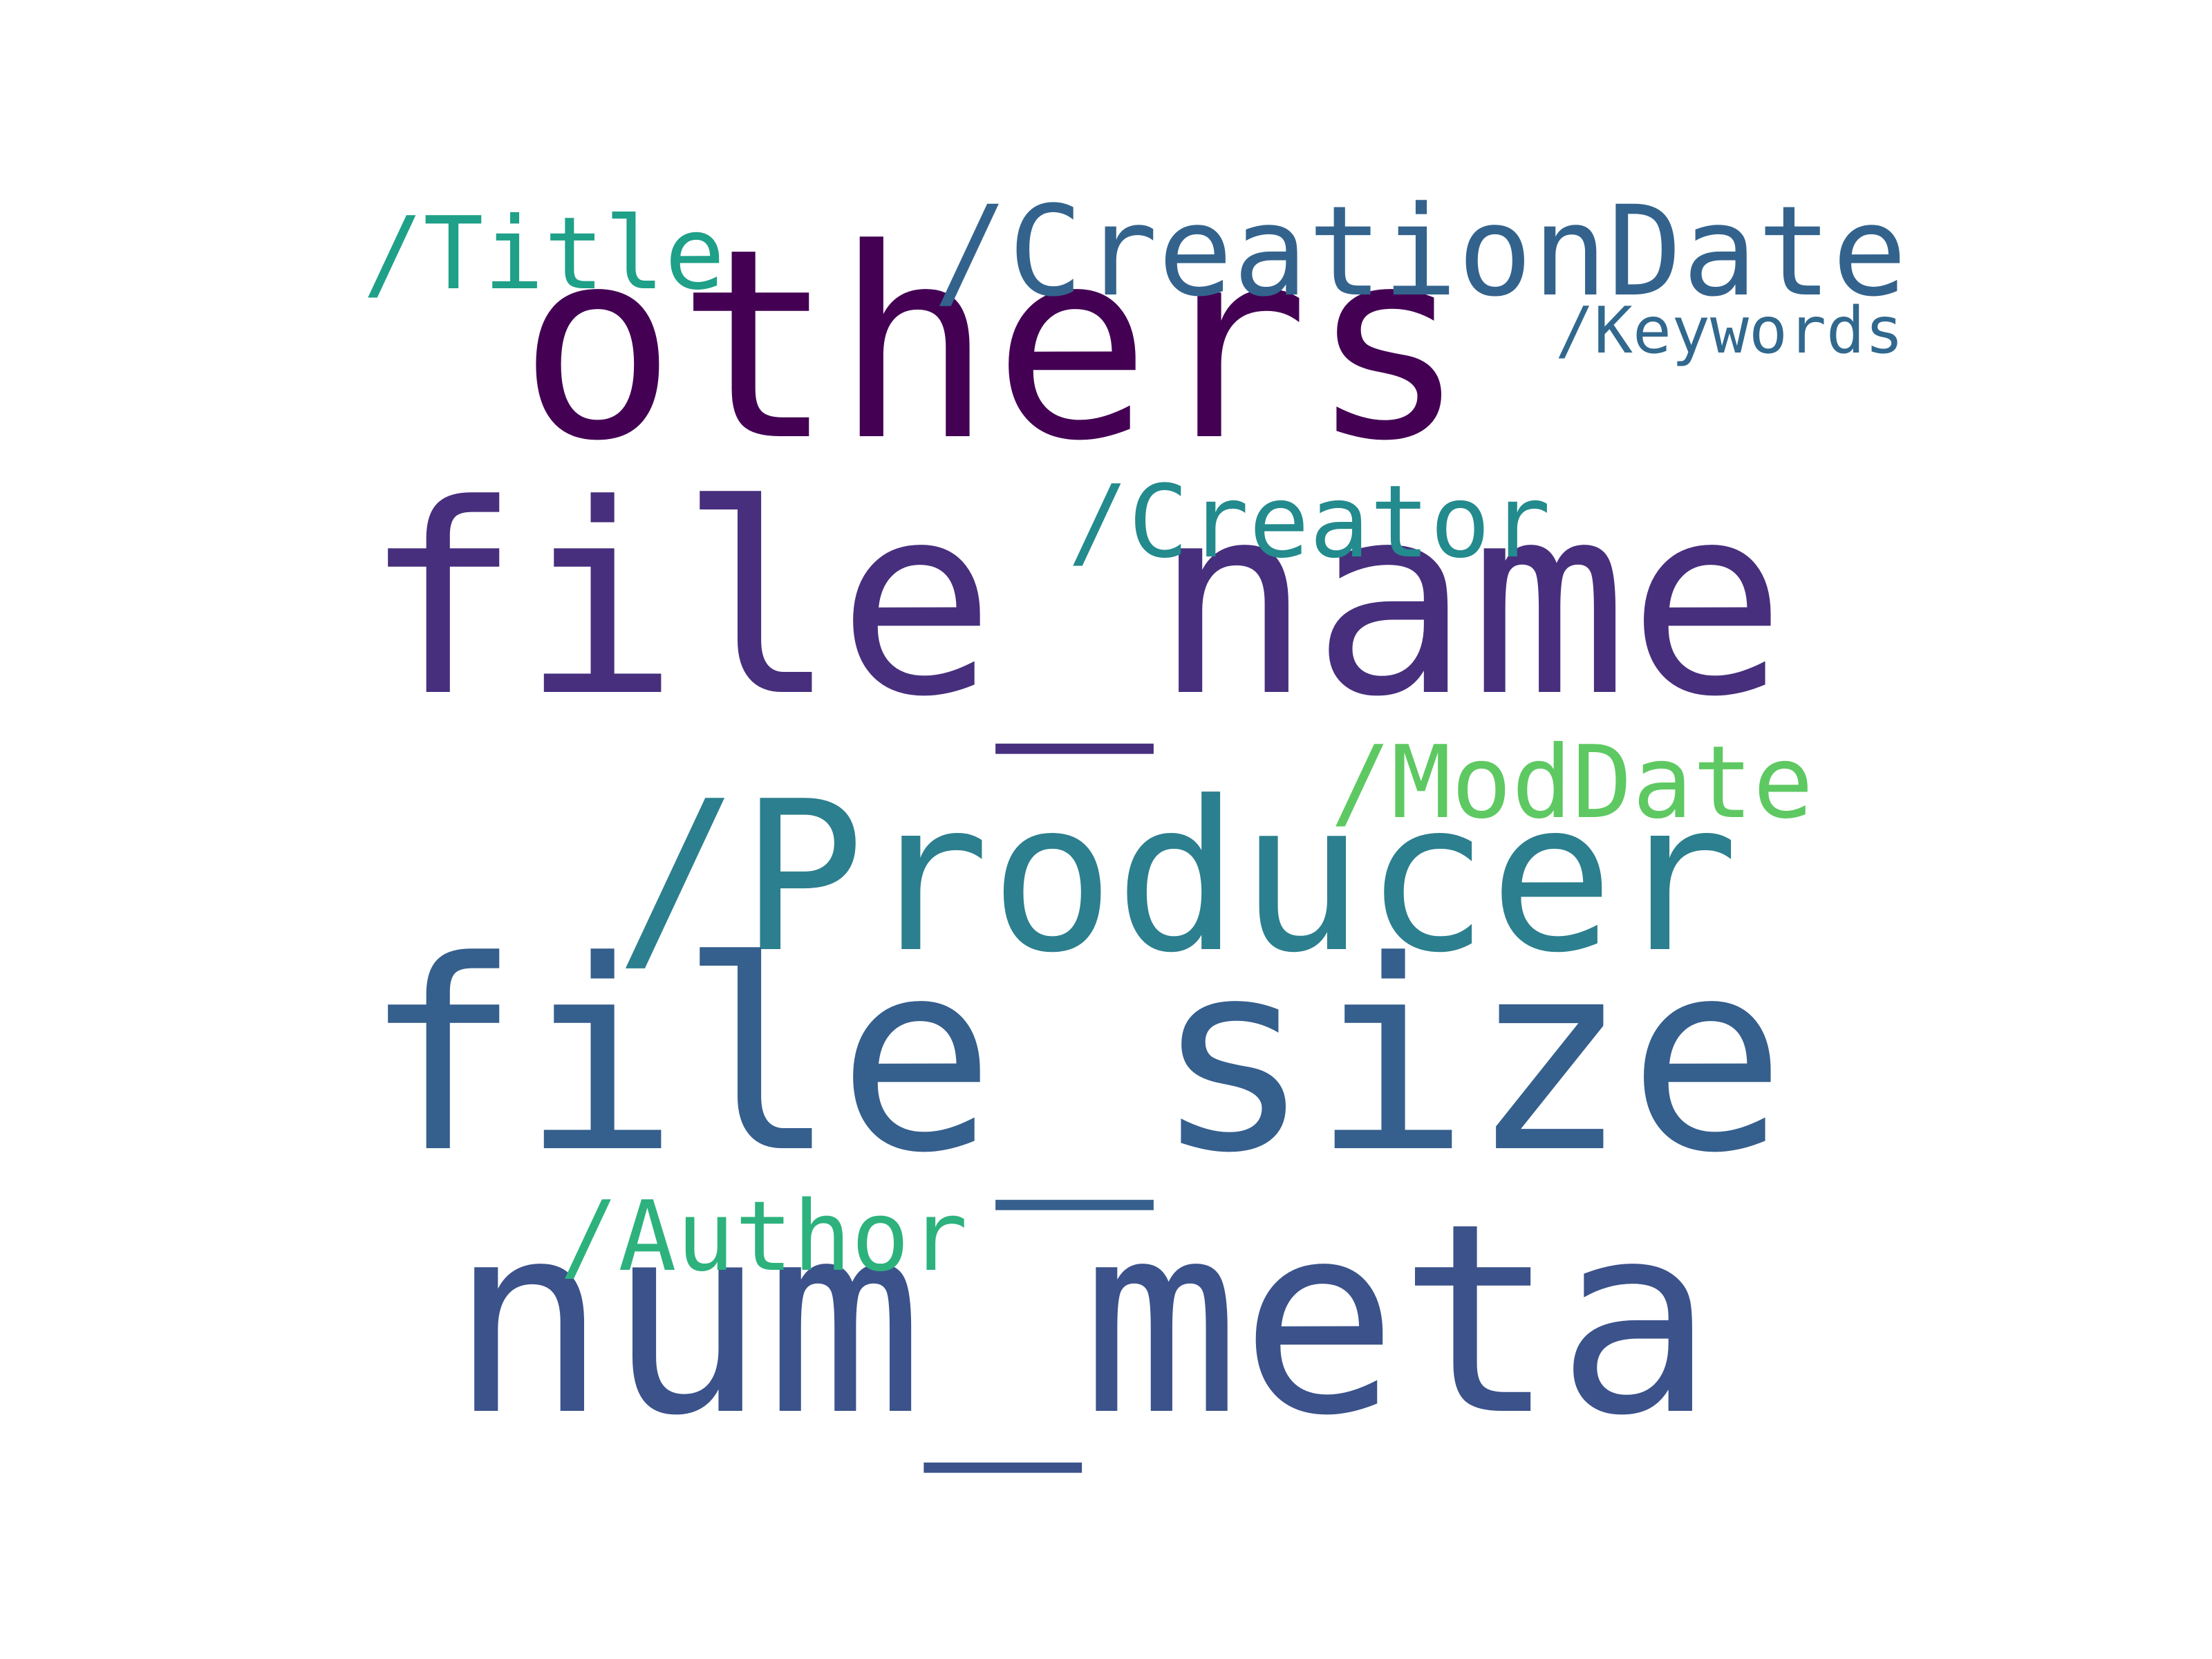 This screenshot has height=1659, width=2212. Describe the element at coordinates (993, 345) in the screenshot. I see `word-others: others` at that location.